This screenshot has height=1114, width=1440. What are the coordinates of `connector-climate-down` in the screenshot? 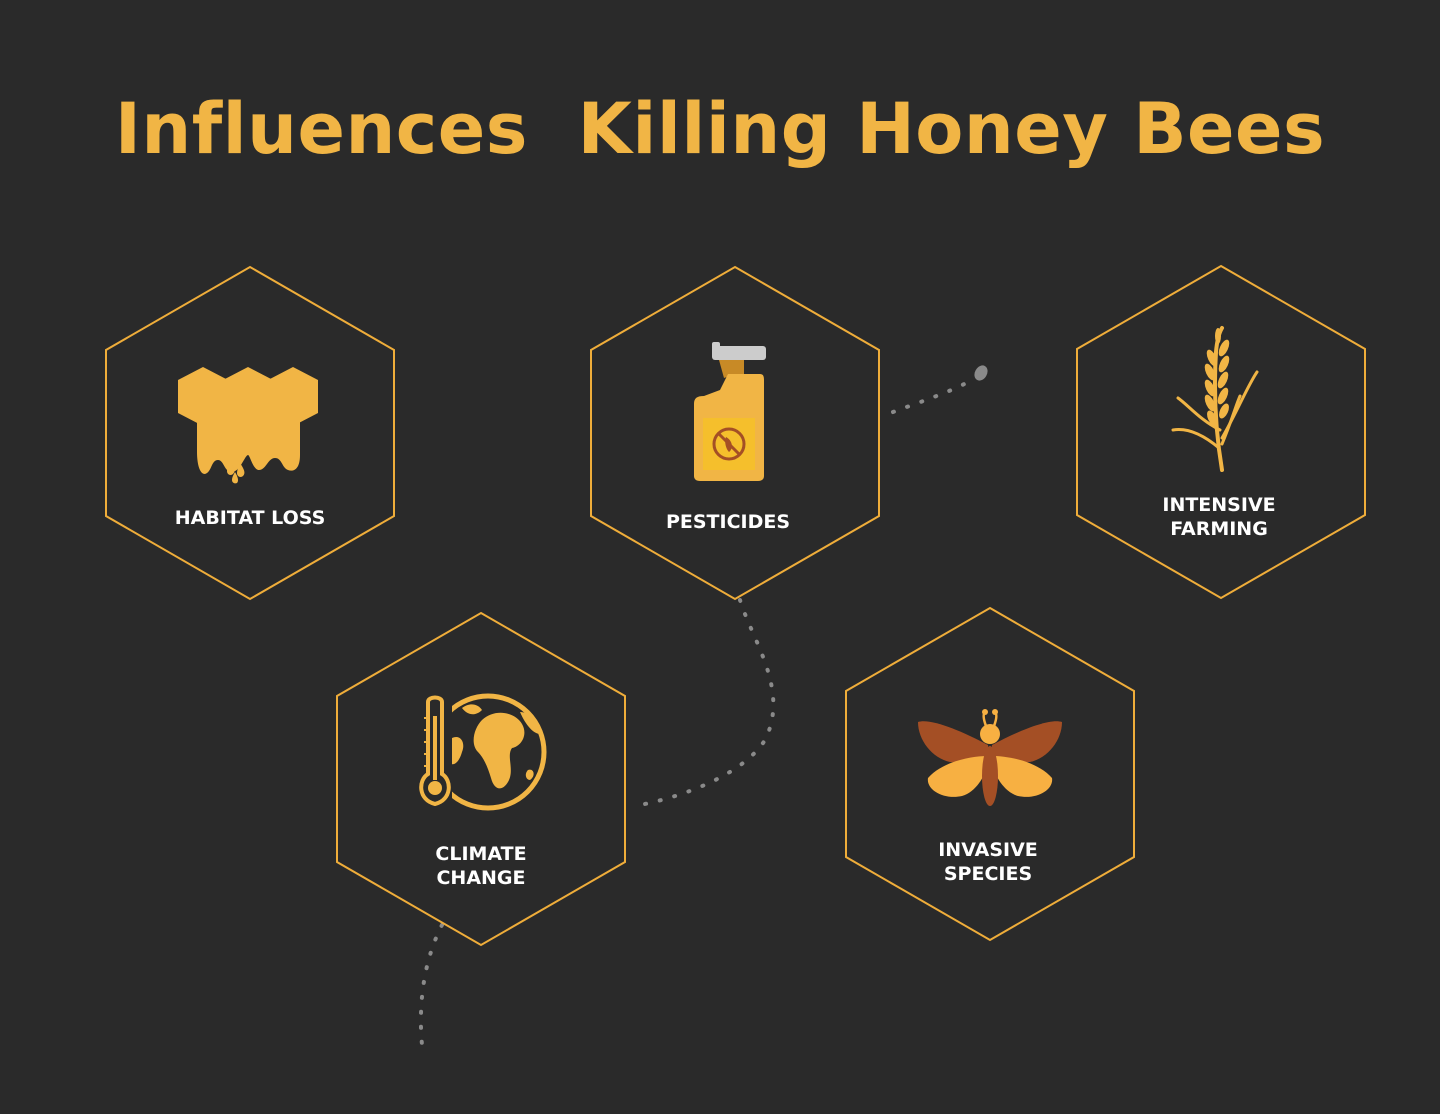 It's located at (431, 985).